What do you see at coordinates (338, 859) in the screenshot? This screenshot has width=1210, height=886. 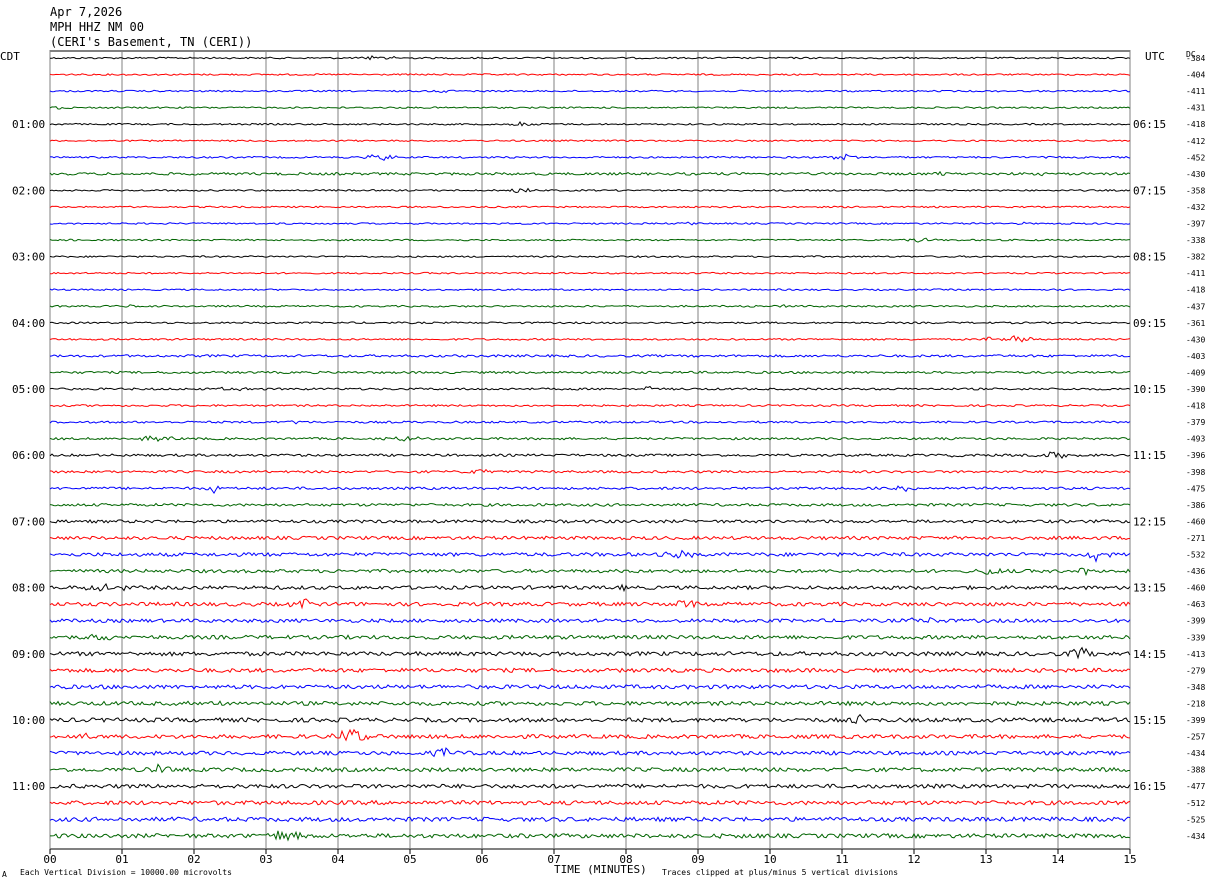 I see `x-tick-label: 04` at bounding box center [338, 859].